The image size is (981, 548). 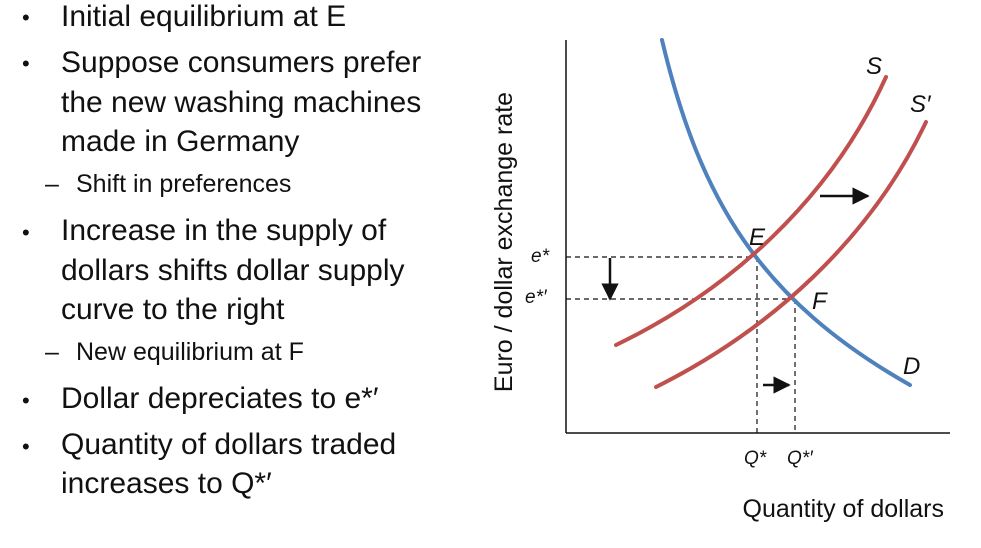 What do you see at coordinates (166, 483) in the screenshot?
I see `bullet-quantity-traded-line-2: increases to Q*′` at bounding box center [166, 483].